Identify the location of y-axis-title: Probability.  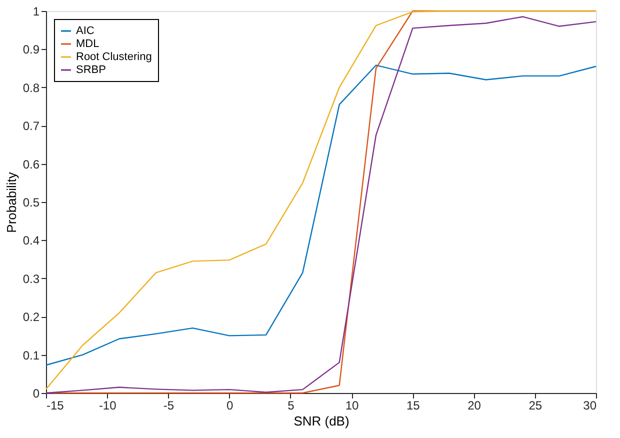
(11, 202).